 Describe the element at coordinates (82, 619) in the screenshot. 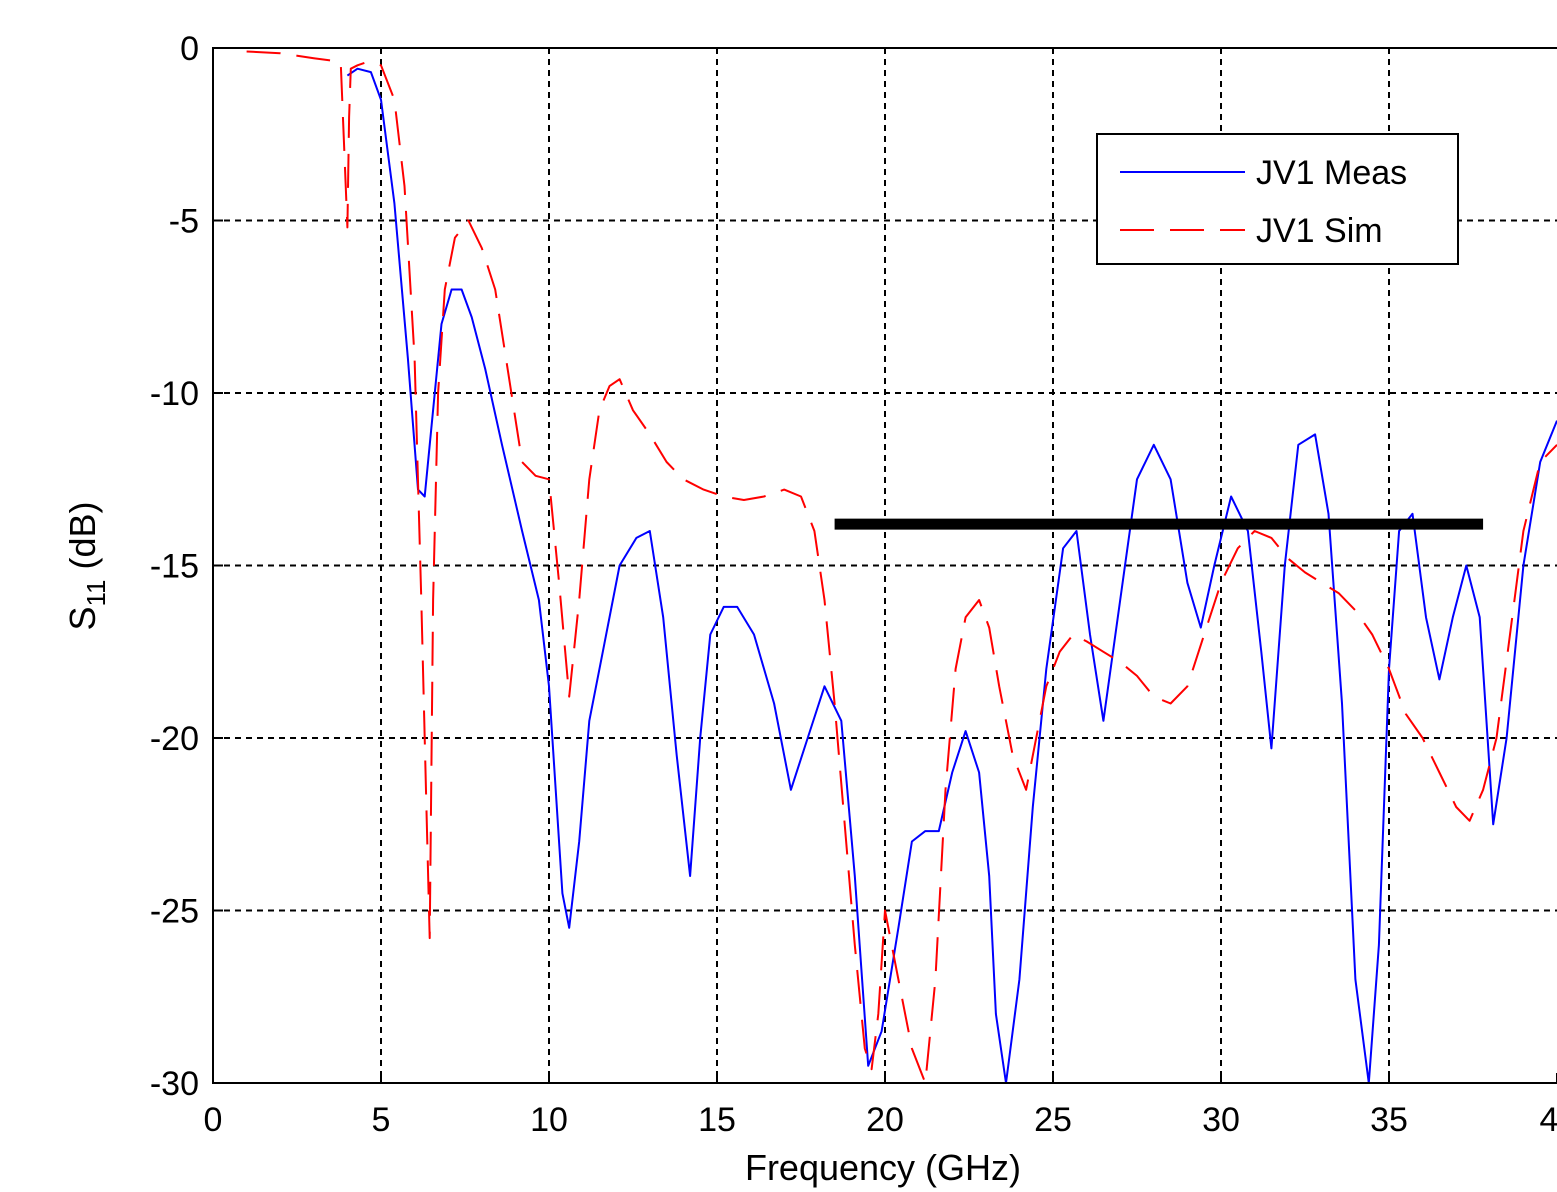

I see `y-axis-title-main: S` at that location.